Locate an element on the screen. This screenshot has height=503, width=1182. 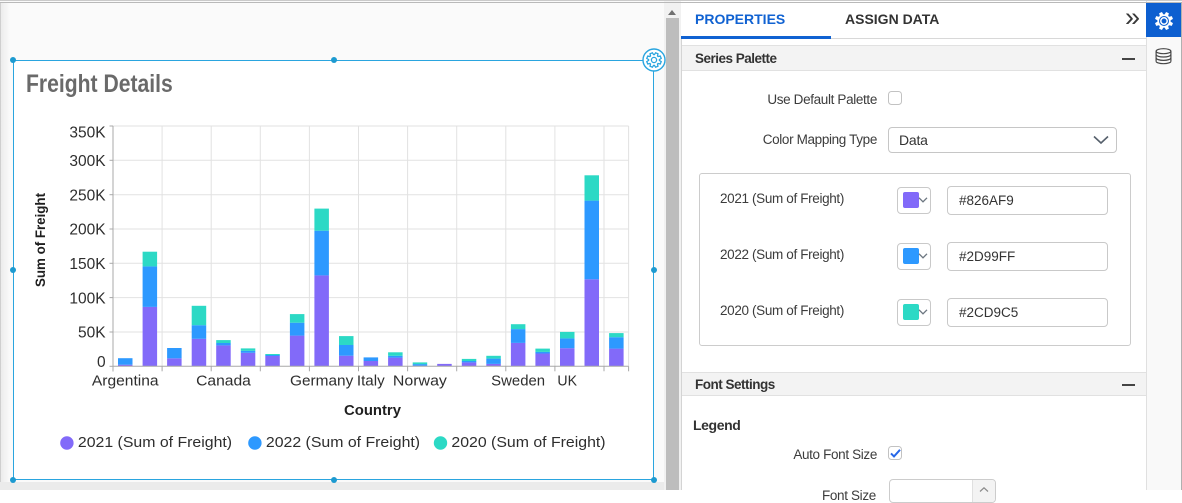
svg-text: 0 is located at coordinates (101, 362).